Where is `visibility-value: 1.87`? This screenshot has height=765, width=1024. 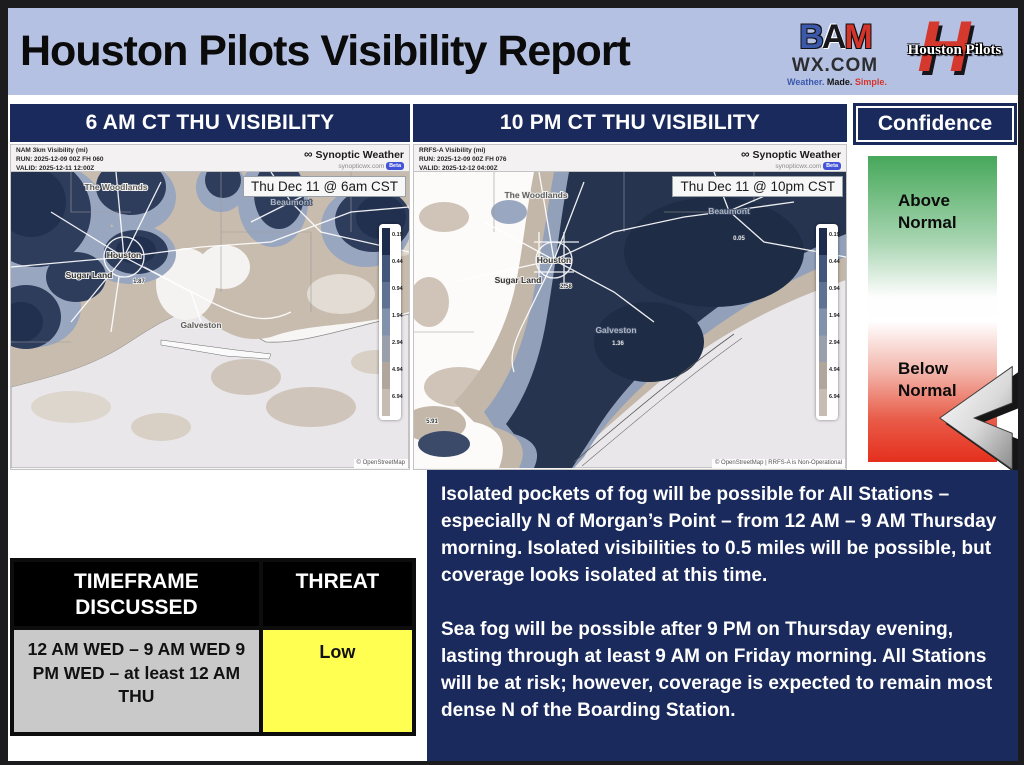 visibility-value: 1.87 is located at coordinates (139, 282).